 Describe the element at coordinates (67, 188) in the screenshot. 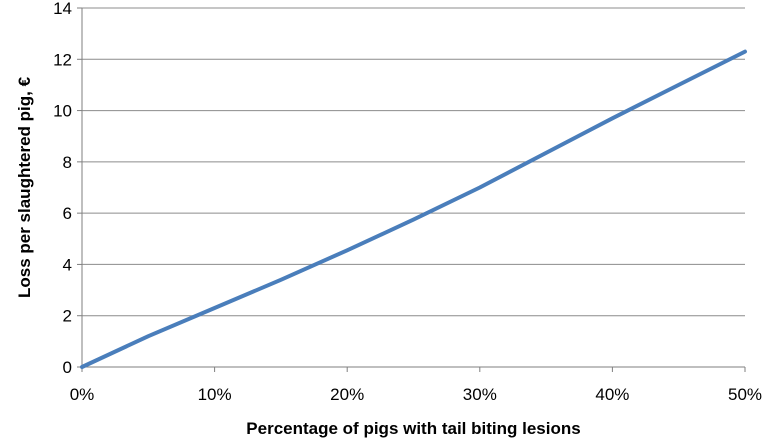

I see `y-tick-labels: 0 2 4 6 8 10 12 14` at that location.